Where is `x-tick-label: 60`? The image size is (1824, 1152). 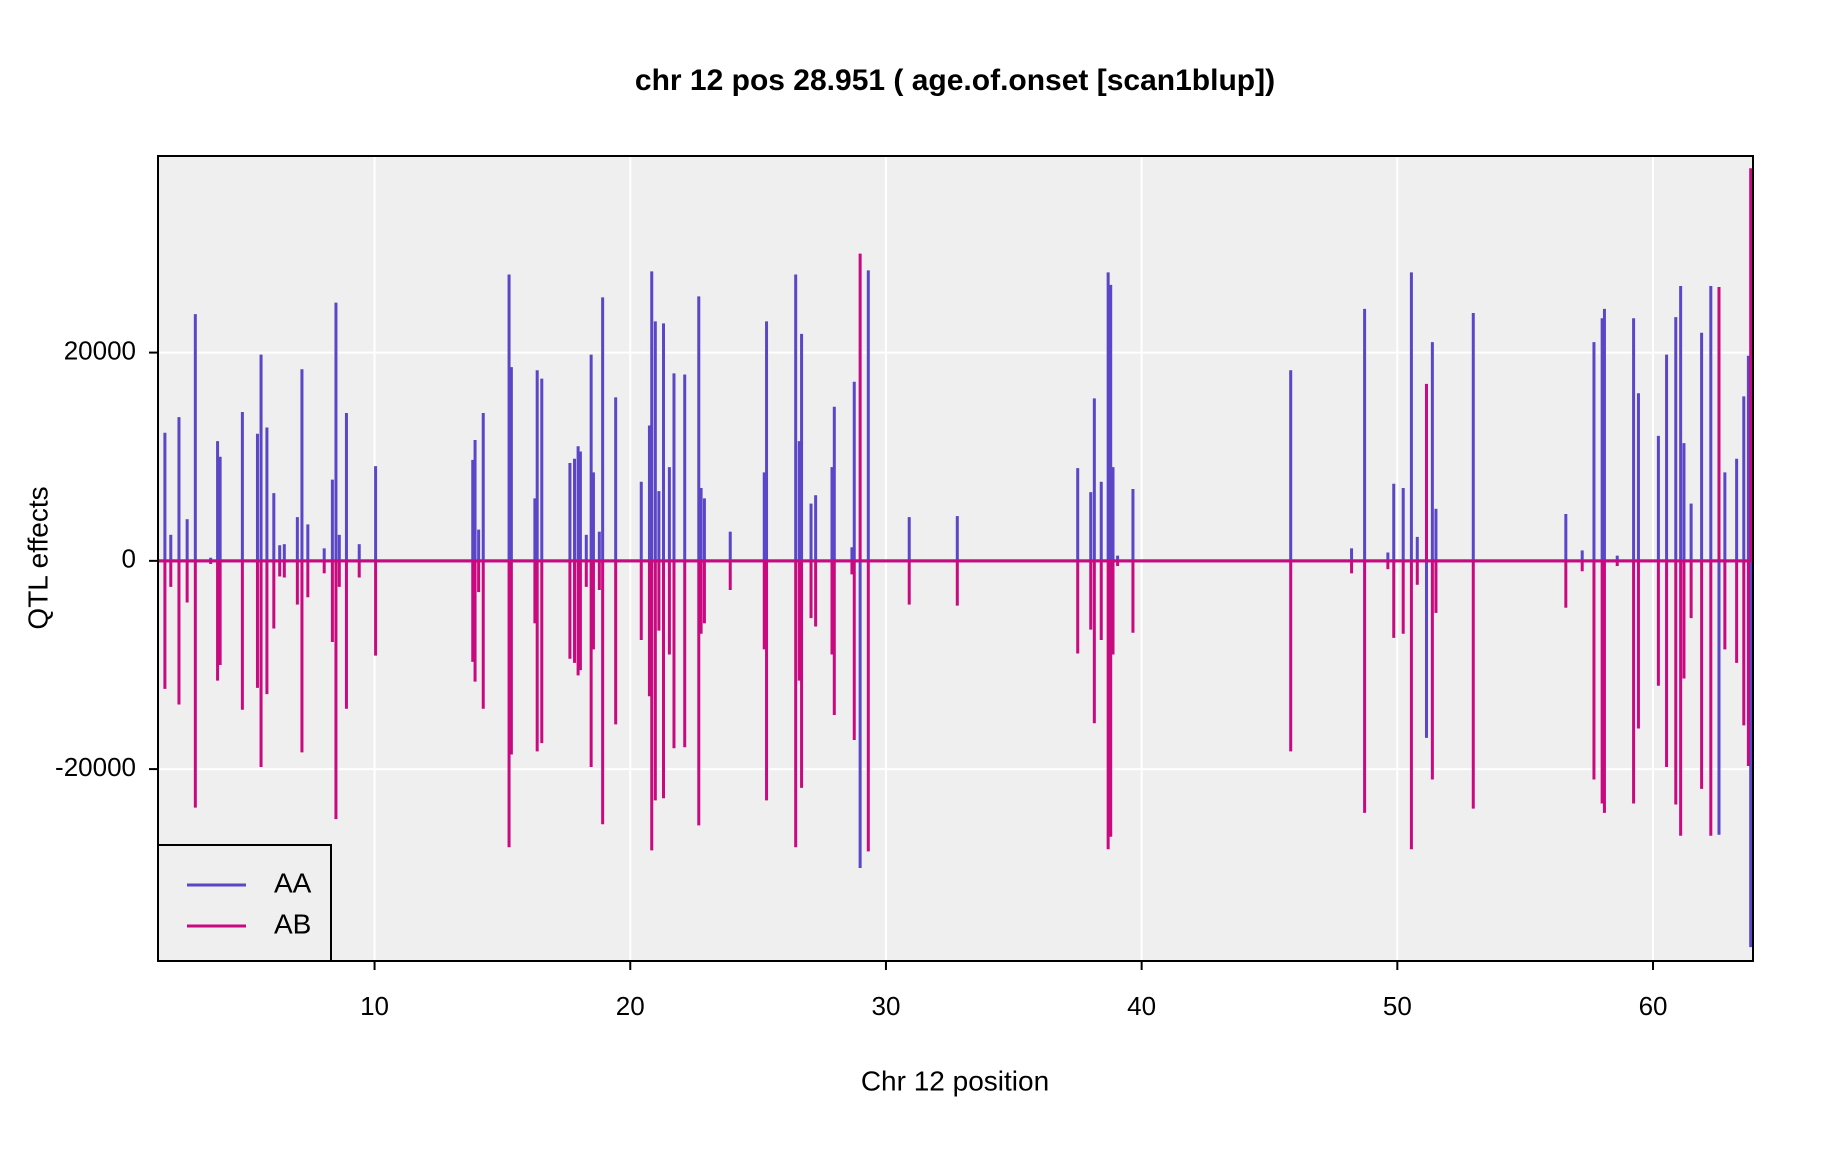
x-tick-label: 60 is located at coordinates (1653, 1006).